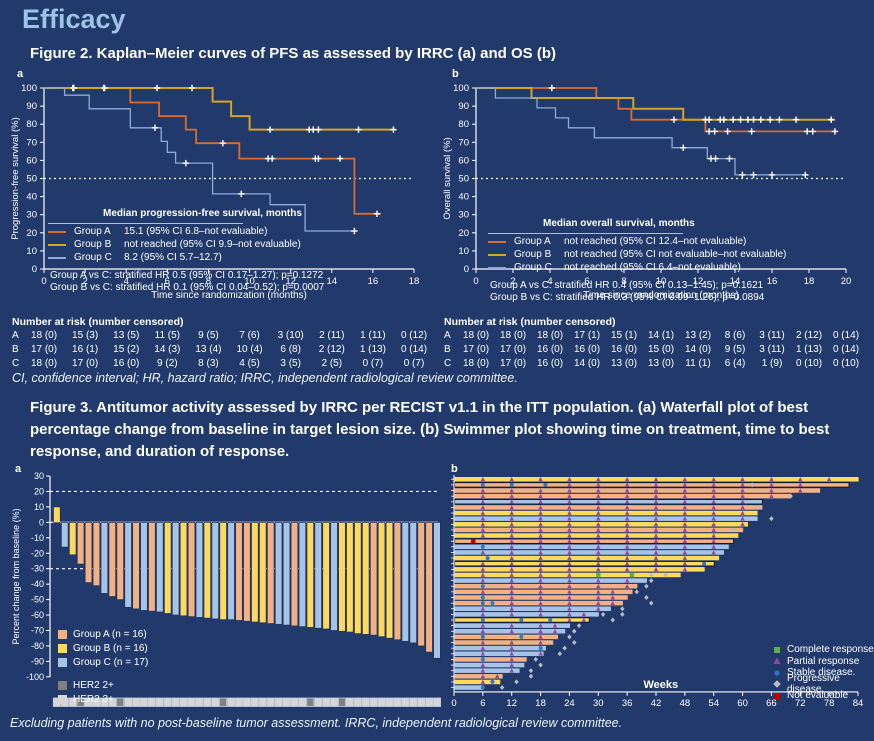 Image resolution: width=874 pixels, height=741 pixels. Describe the element at coordinates (800, 703) in the screenshot. I see `x-tick-label: 72` at that location.